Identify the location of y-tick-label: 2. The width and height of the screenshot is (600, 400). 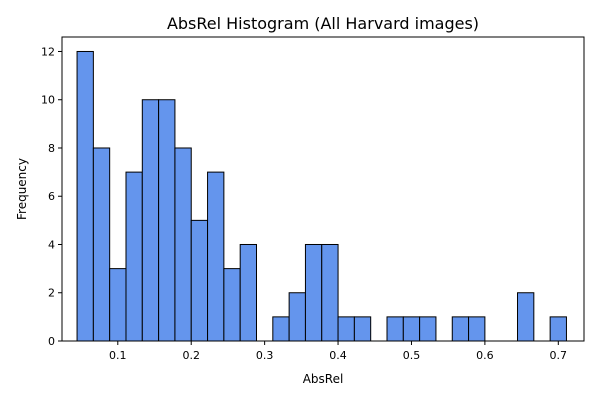
(51, 293).